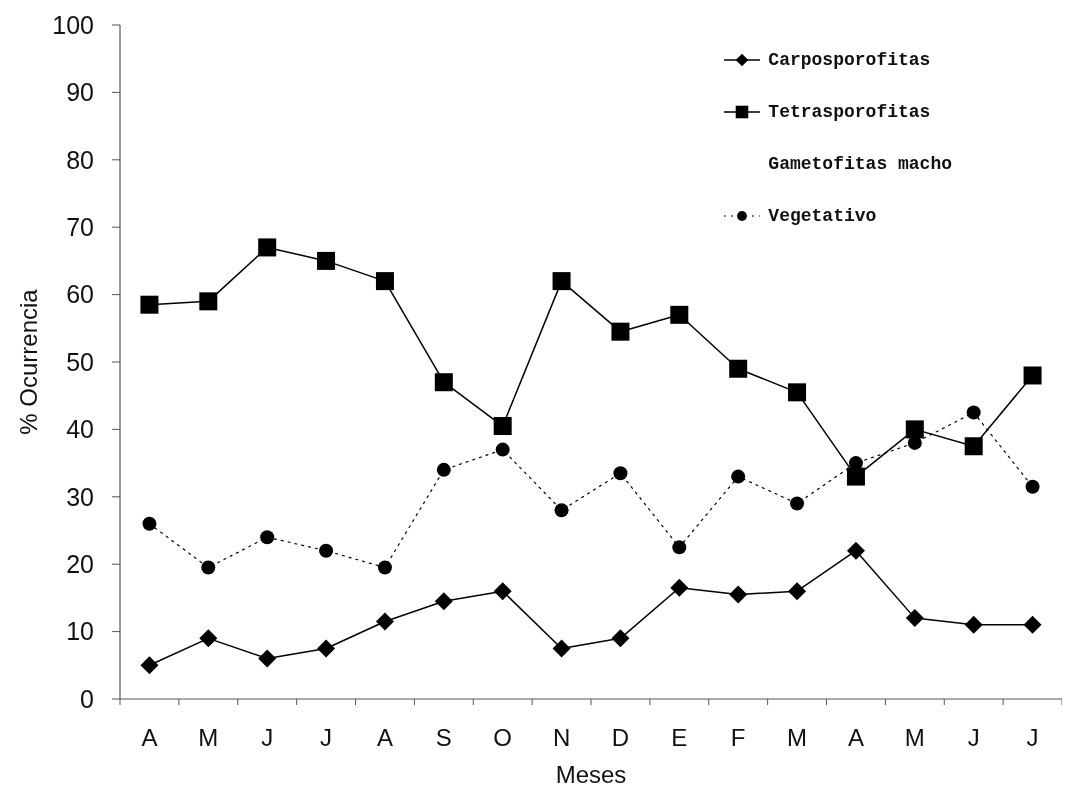  Describe the element at coordinates (80, 294) in the screenshot. I see `y-tick-label: 60` at that location.